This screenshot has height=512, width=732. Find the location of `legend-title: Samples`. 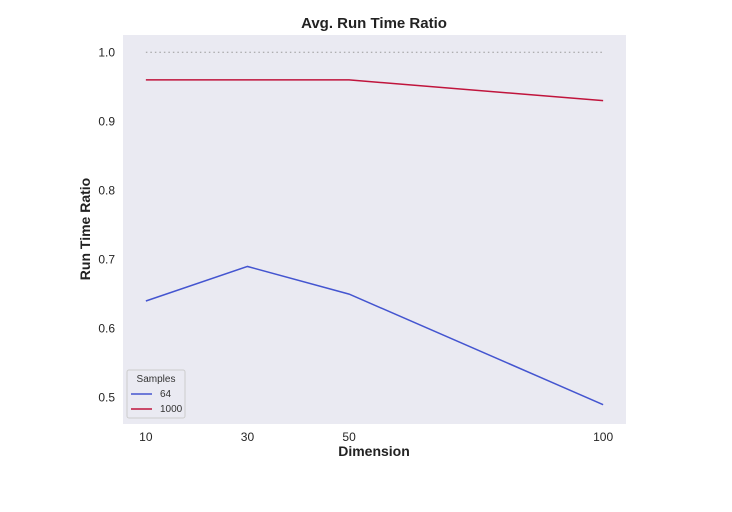

legend-title: Samples is located at coordinates (156, 379).